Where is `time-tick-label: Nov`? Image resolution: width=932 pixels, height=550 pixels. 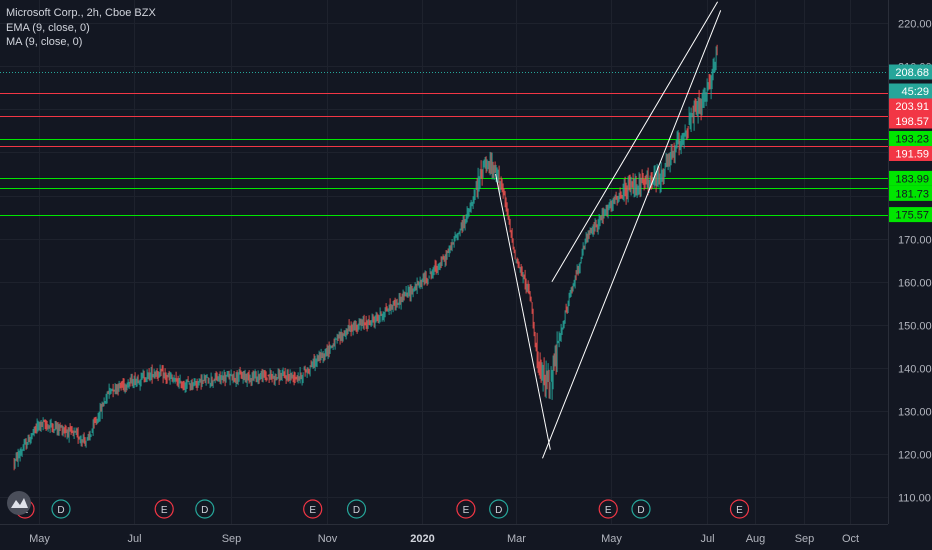 time-tick-label: Nov is located at coordinates (328, 539).